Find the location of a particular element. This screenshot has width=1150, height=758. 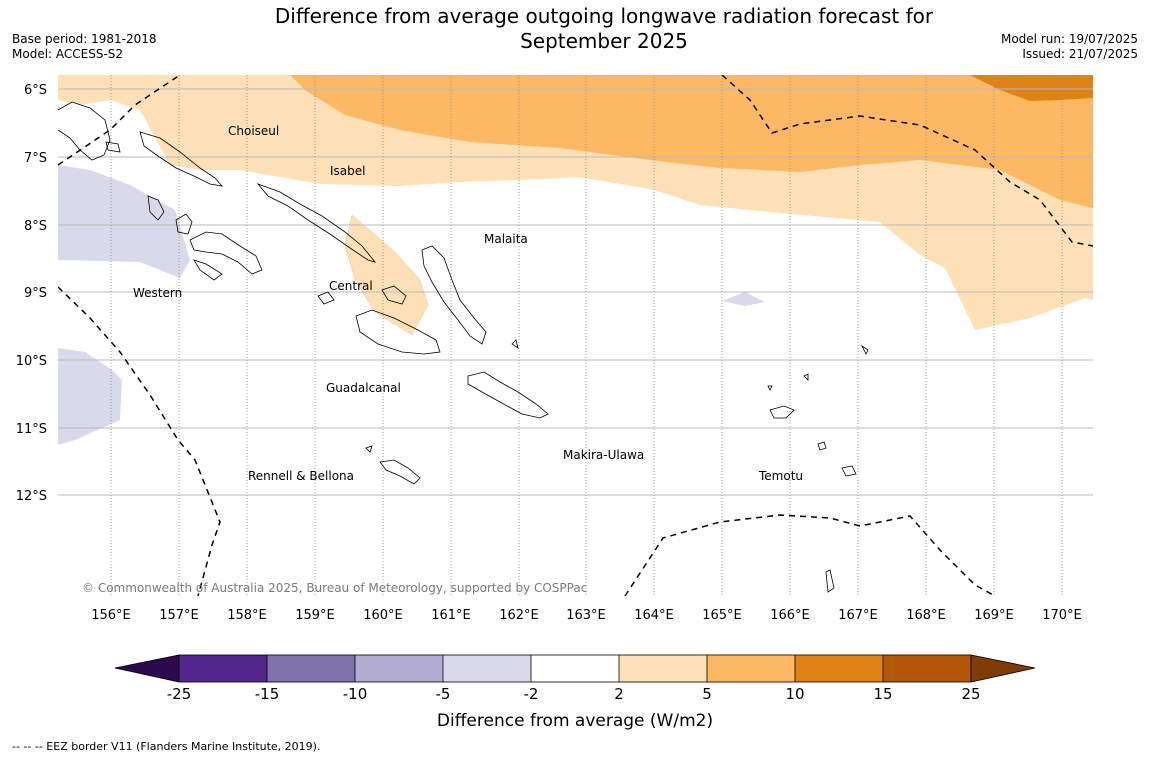

colorbar-title: Difference from average (W/m2) is located at coordinates (575, 721).